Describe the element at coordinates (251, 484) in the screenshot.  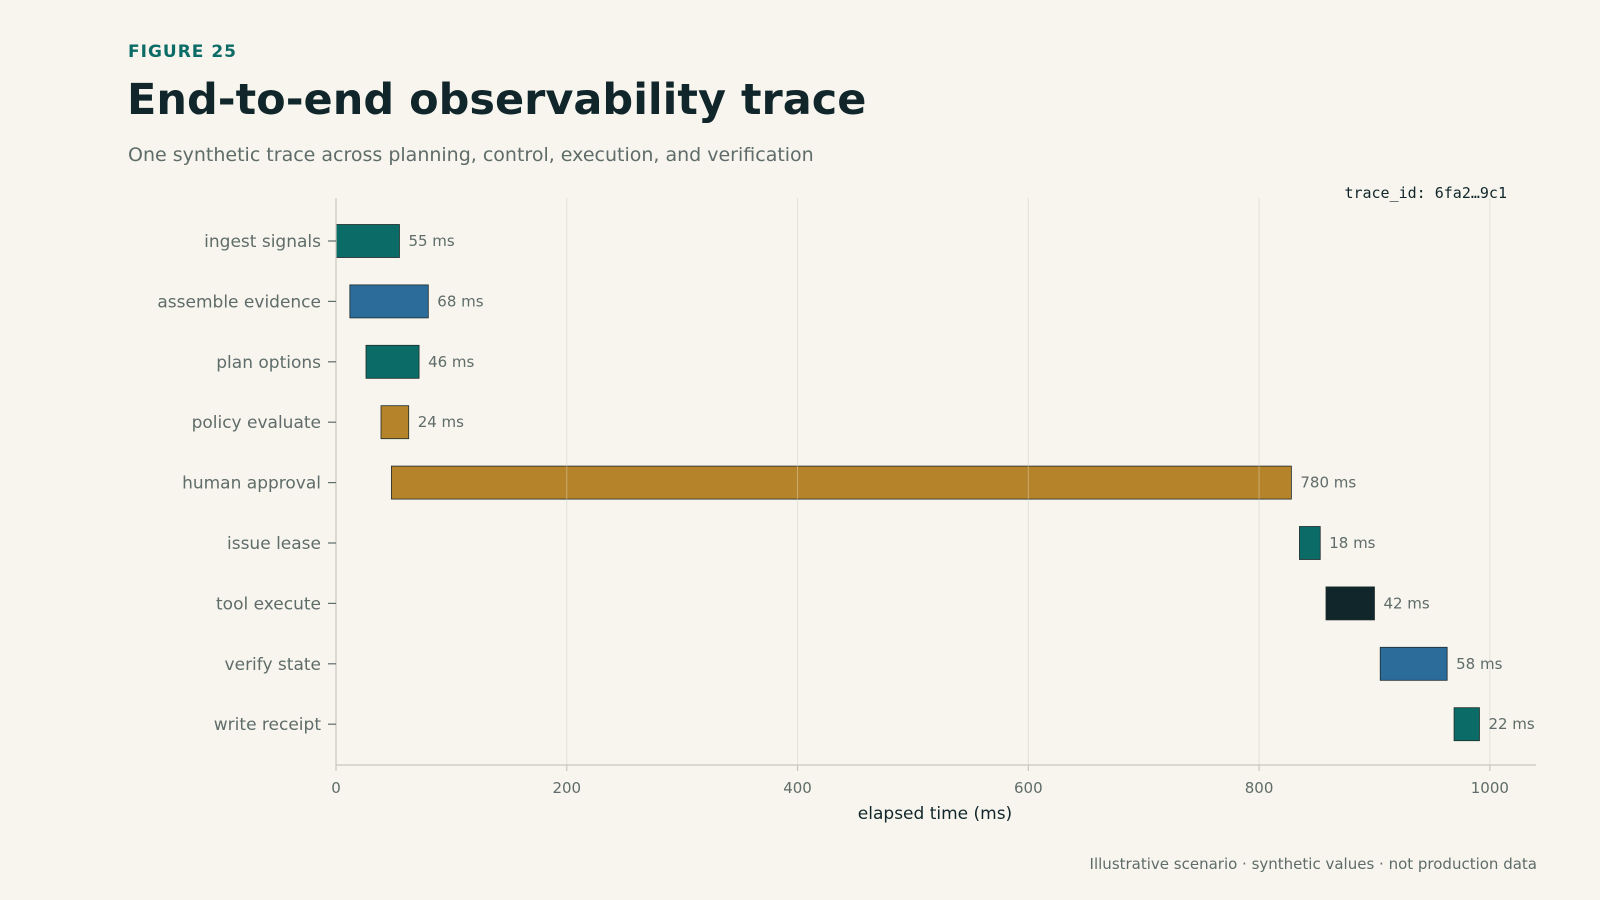
I see `y-category-label: human approval` at that location.